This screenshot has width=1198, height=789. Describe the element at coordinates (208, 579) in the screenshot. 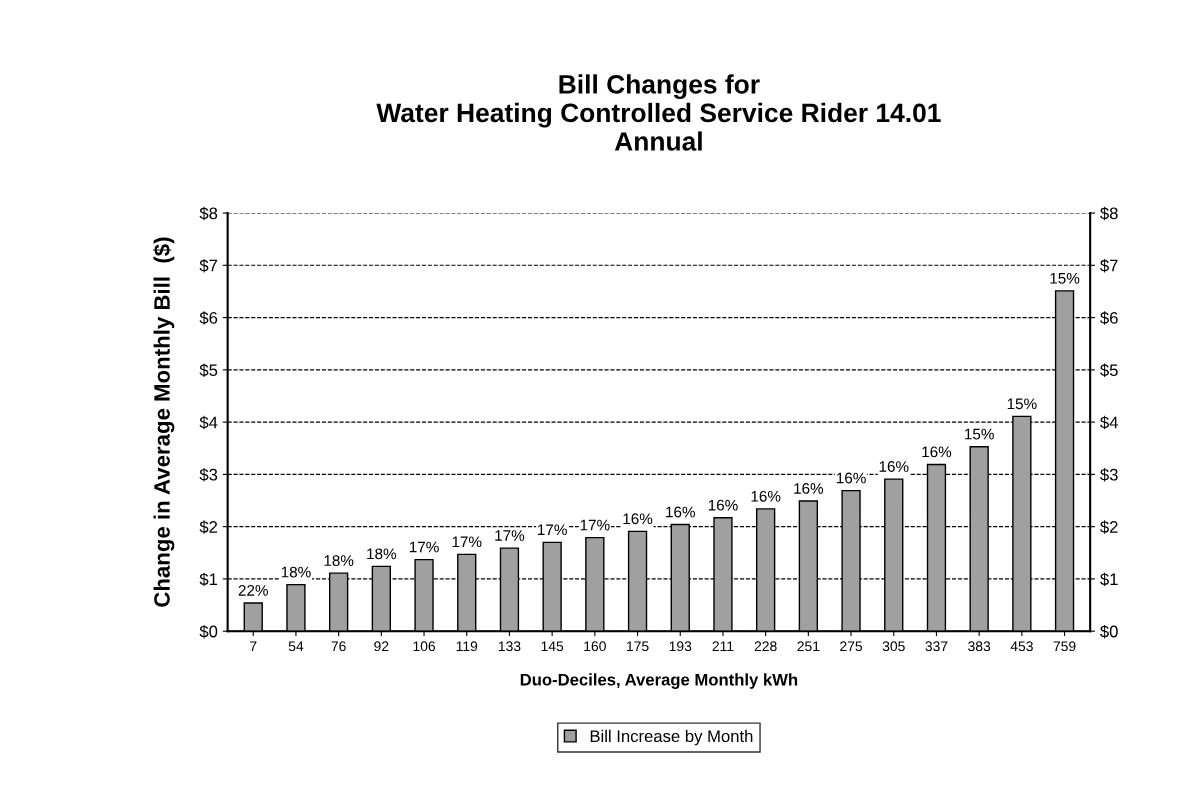

I see `y-tick-label: $1` at that location.